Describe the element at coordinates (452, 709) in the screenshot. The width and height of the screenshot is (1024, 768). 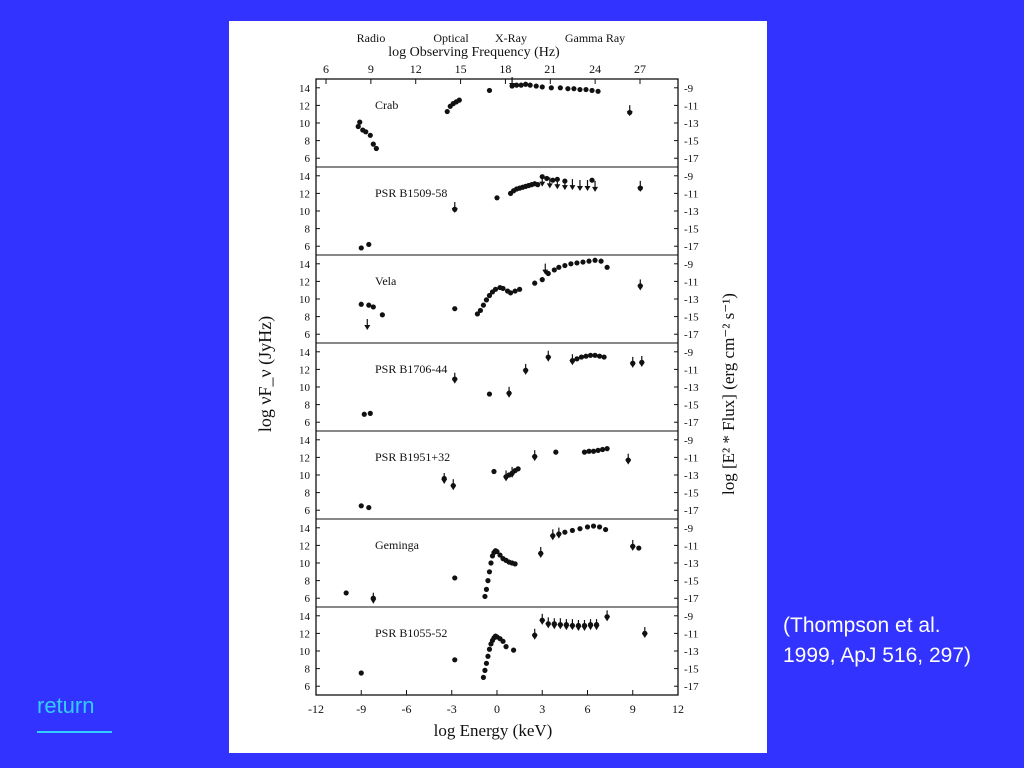
I see `bottom-tick-label: -3` at that location.